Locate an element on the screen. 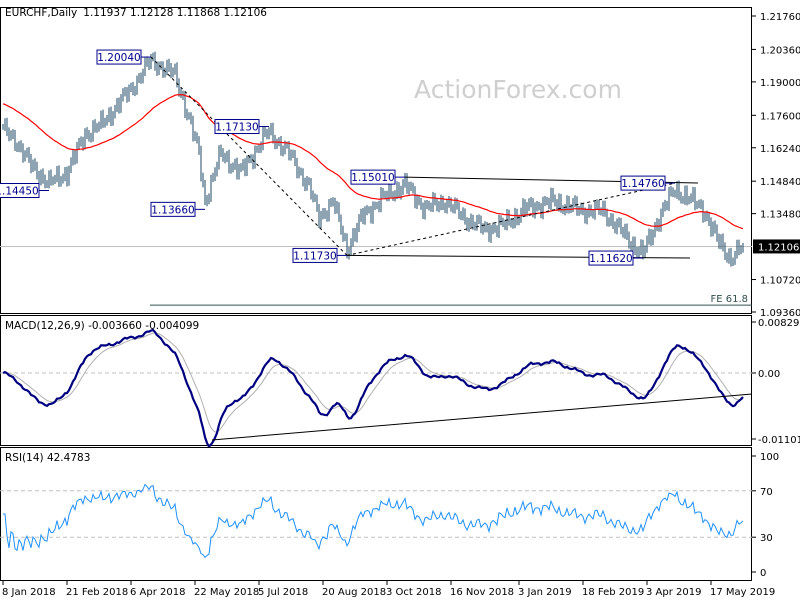  time-tick-label: 5 Jul 2018 is located at coordinates (283, 592).